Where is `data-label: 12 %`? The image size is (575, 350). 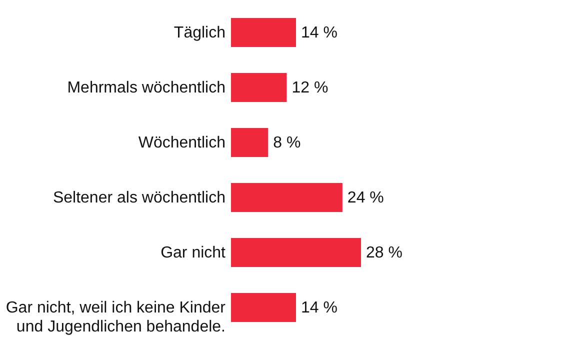
data-label: 12 % is located at coordinates (310, 88).